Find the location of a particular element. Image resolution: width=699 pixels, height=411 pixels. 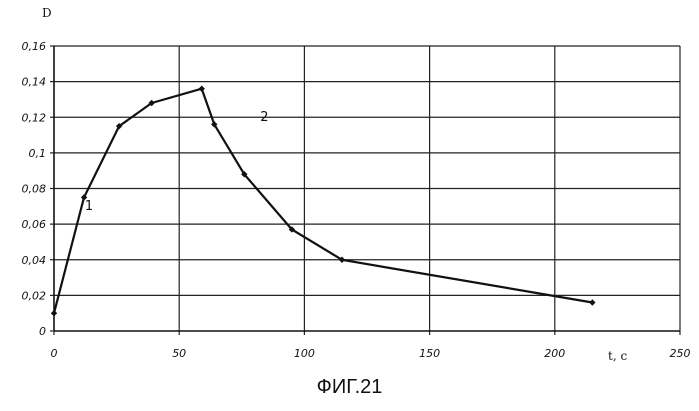

curve-annotation: 2 is located at coordinates (264, 117).